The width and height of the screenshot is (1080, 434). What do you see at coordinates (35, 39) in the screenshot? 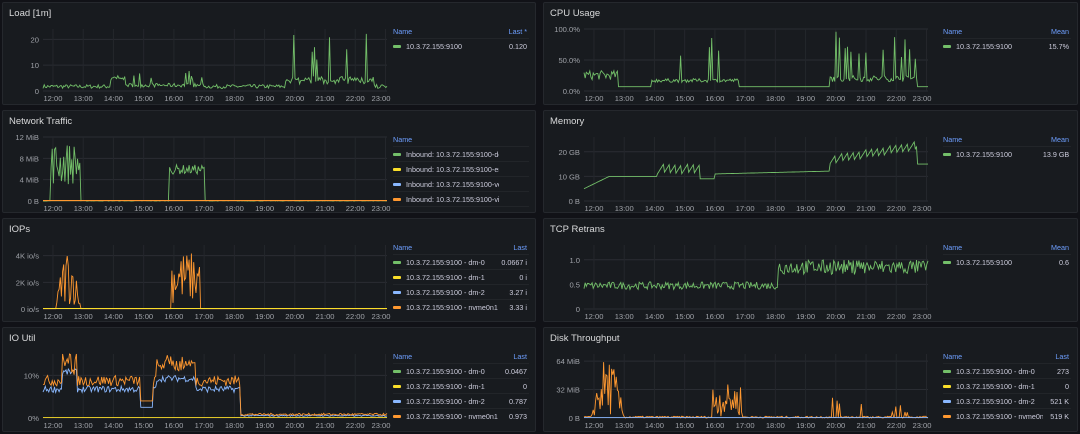
I see `y-tick-label: 20` at bounding box center [35, 39].